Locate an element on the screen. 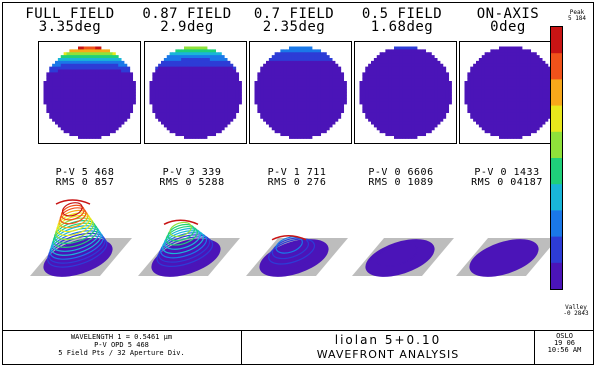 The width and height of the screenshot is (598, 369). surface-contour is located at coordinates (73, 219).